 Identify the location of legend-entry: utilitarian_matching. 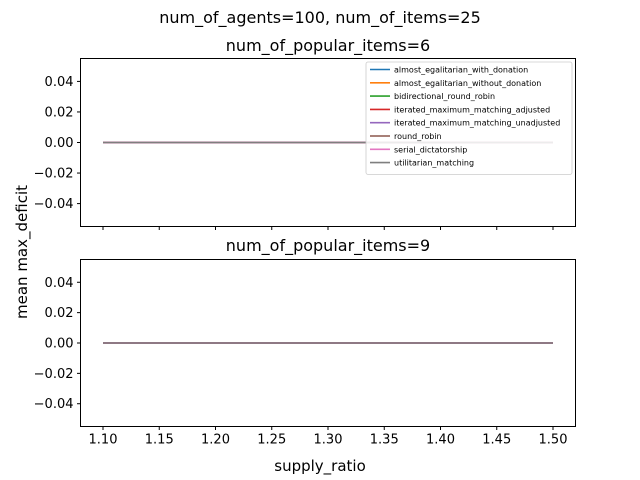
(434, 163).